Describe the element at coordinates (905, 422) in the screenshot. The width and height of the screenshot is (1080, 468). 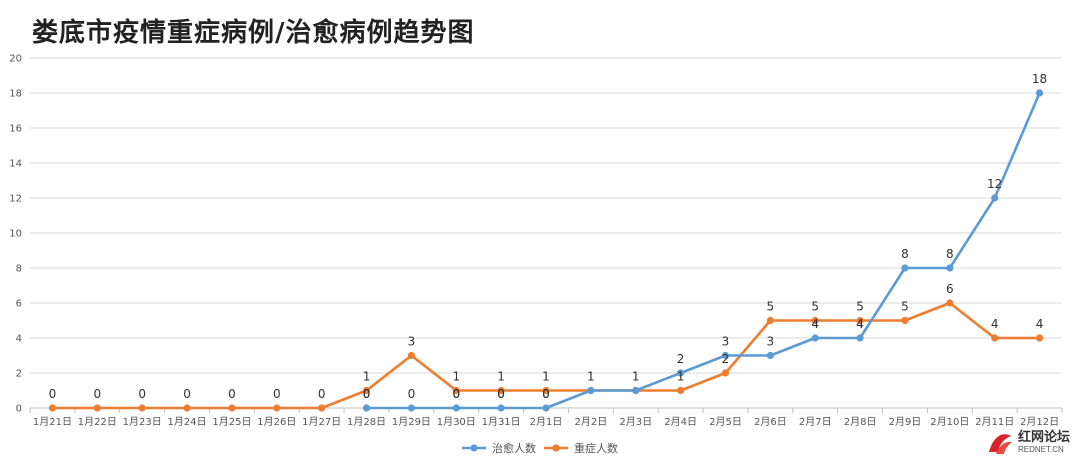
I see `x-tick-label: 2月9日` at that location.